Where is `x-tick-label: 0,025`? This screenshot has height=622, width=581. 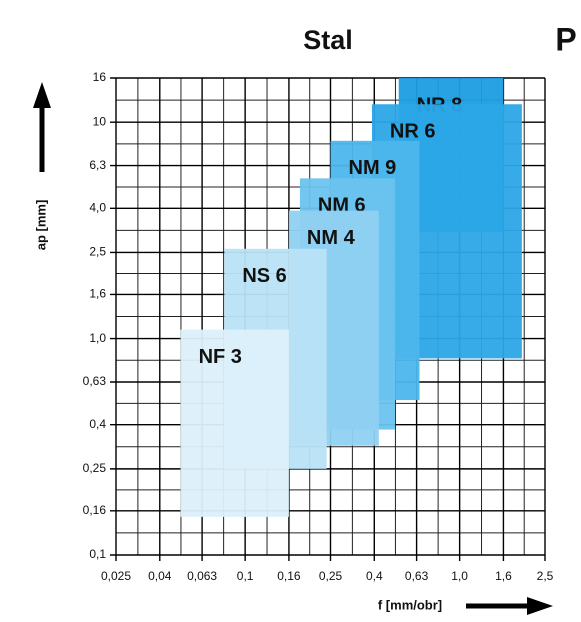
x-tick-label: 0,025 is located at coordinates (116, 576).